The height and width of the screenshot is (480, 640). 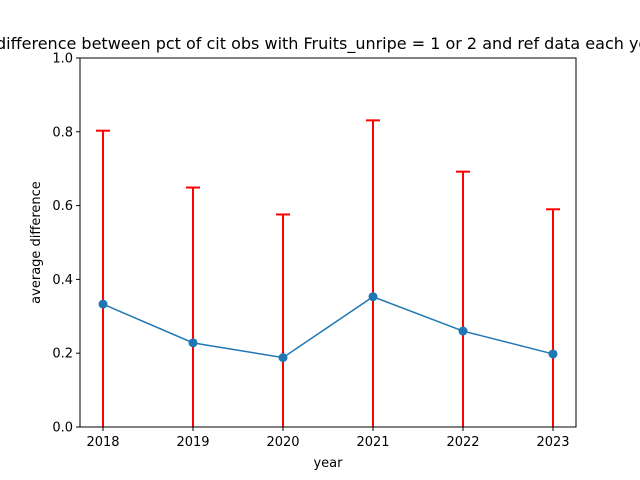 I want to click on y-axis-label: average difference, so click(x=36, y=242).